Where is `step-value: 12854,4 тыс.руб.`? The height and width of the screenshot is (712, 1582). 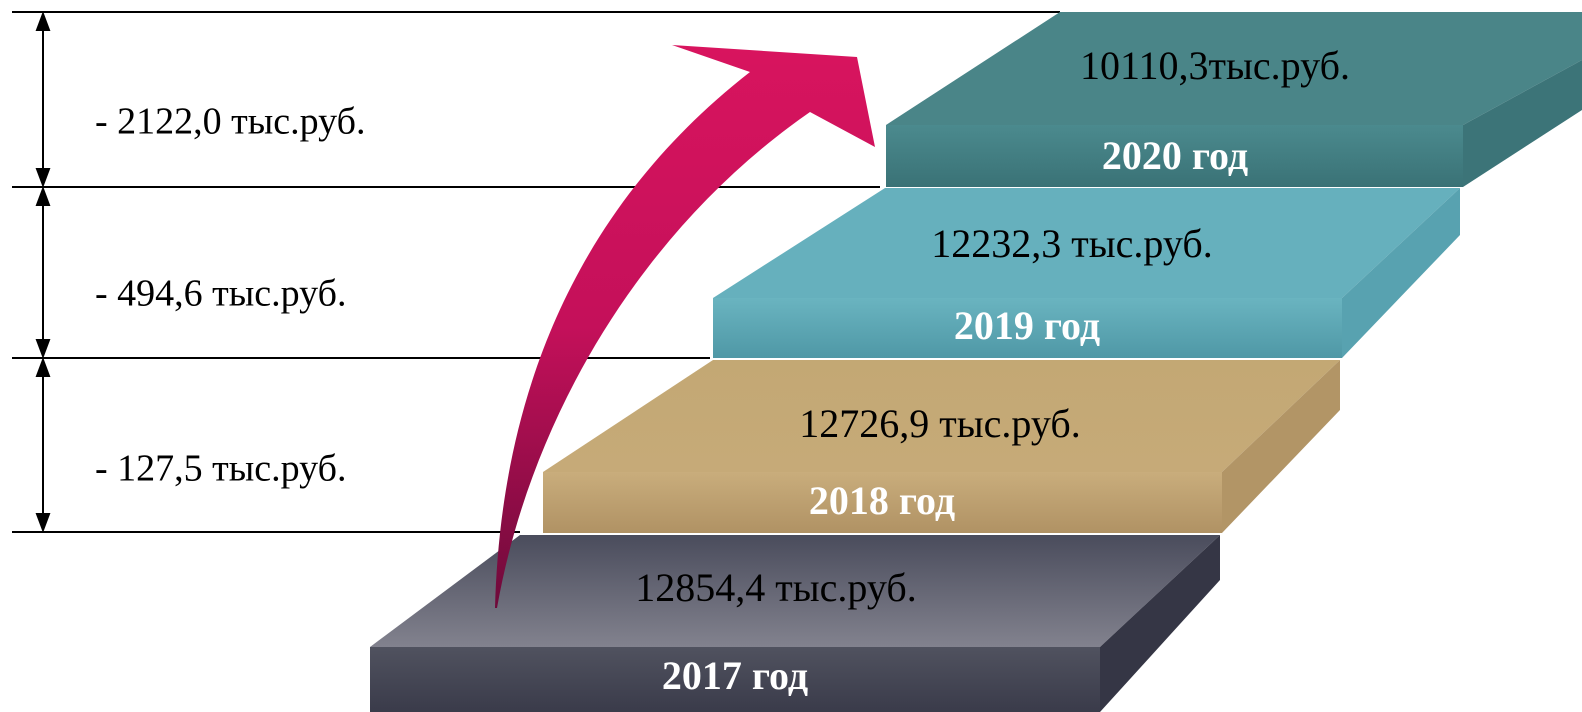
step-value: 12854,4 тыс.руб. is located at coordinates (775, 587).